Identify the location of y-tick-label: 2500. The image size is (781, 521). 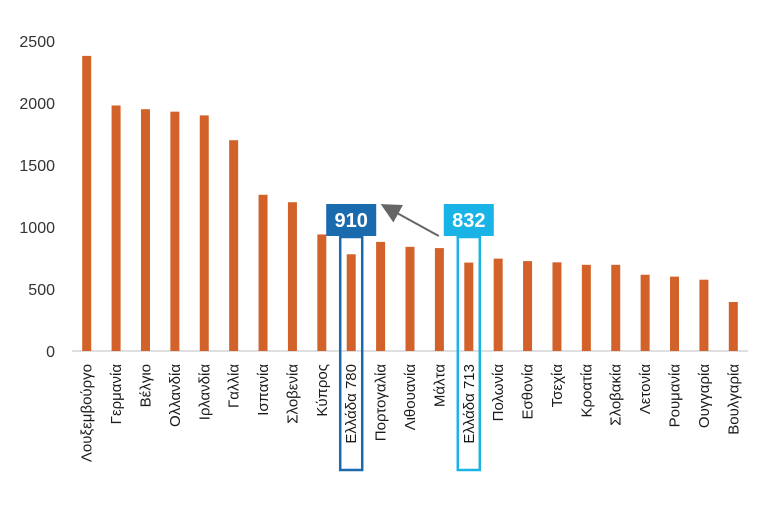
(37, 42).